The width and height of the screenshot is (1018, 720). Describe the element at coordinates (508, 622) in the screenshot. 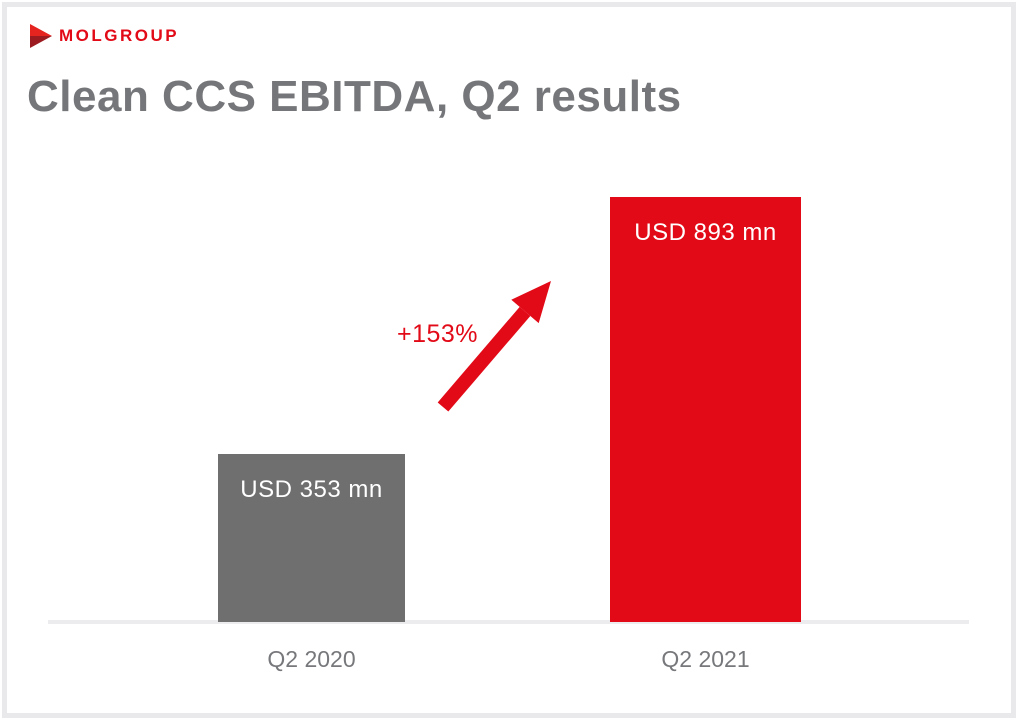

I see `x-axis-line` at that location.